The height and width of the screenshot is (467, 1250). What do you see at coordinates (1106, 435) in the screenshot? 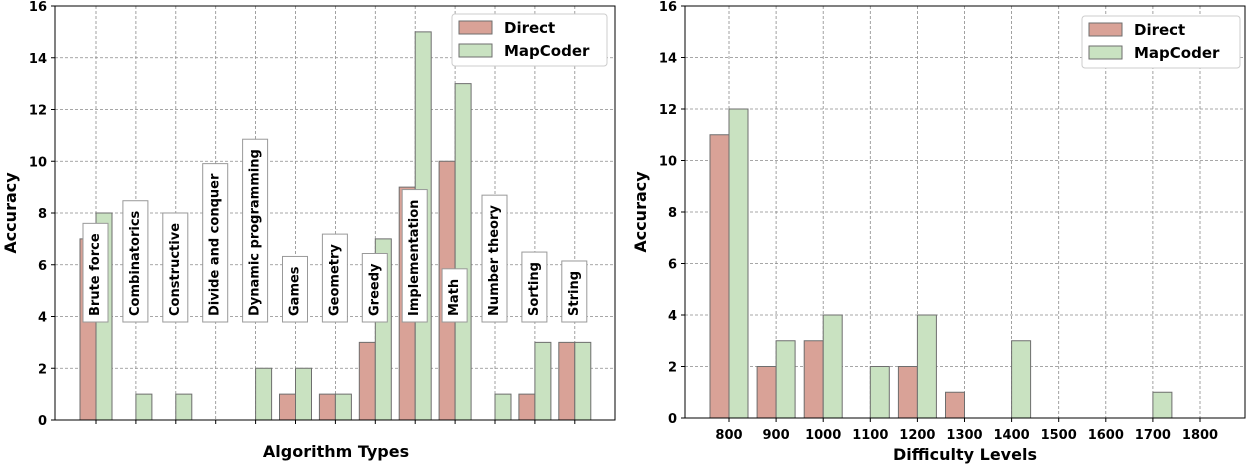
I see `x-tick-label: 1600` at bounding box center [1106, 435].